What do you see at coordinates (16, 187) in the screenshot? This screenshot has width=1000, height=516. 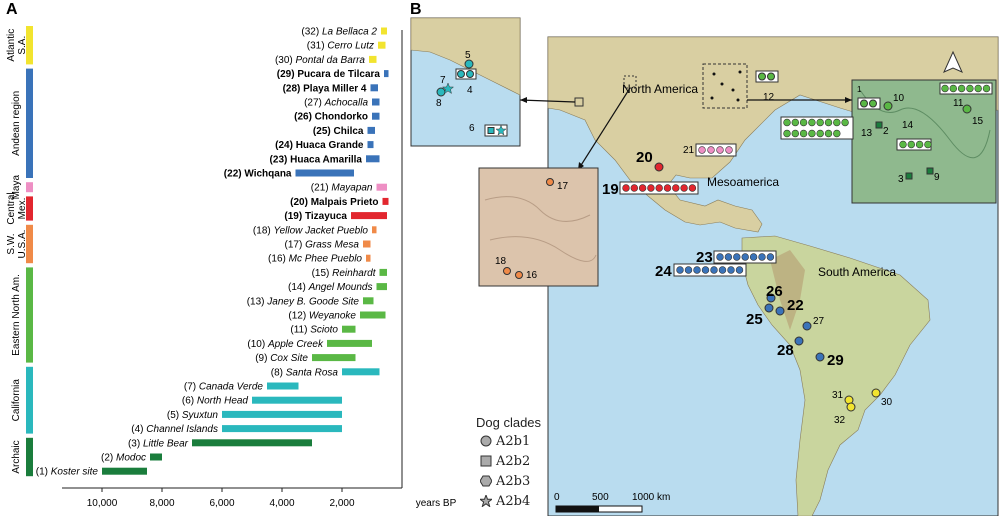 I see `region-label: Maya` at bounding box center [16, 187].